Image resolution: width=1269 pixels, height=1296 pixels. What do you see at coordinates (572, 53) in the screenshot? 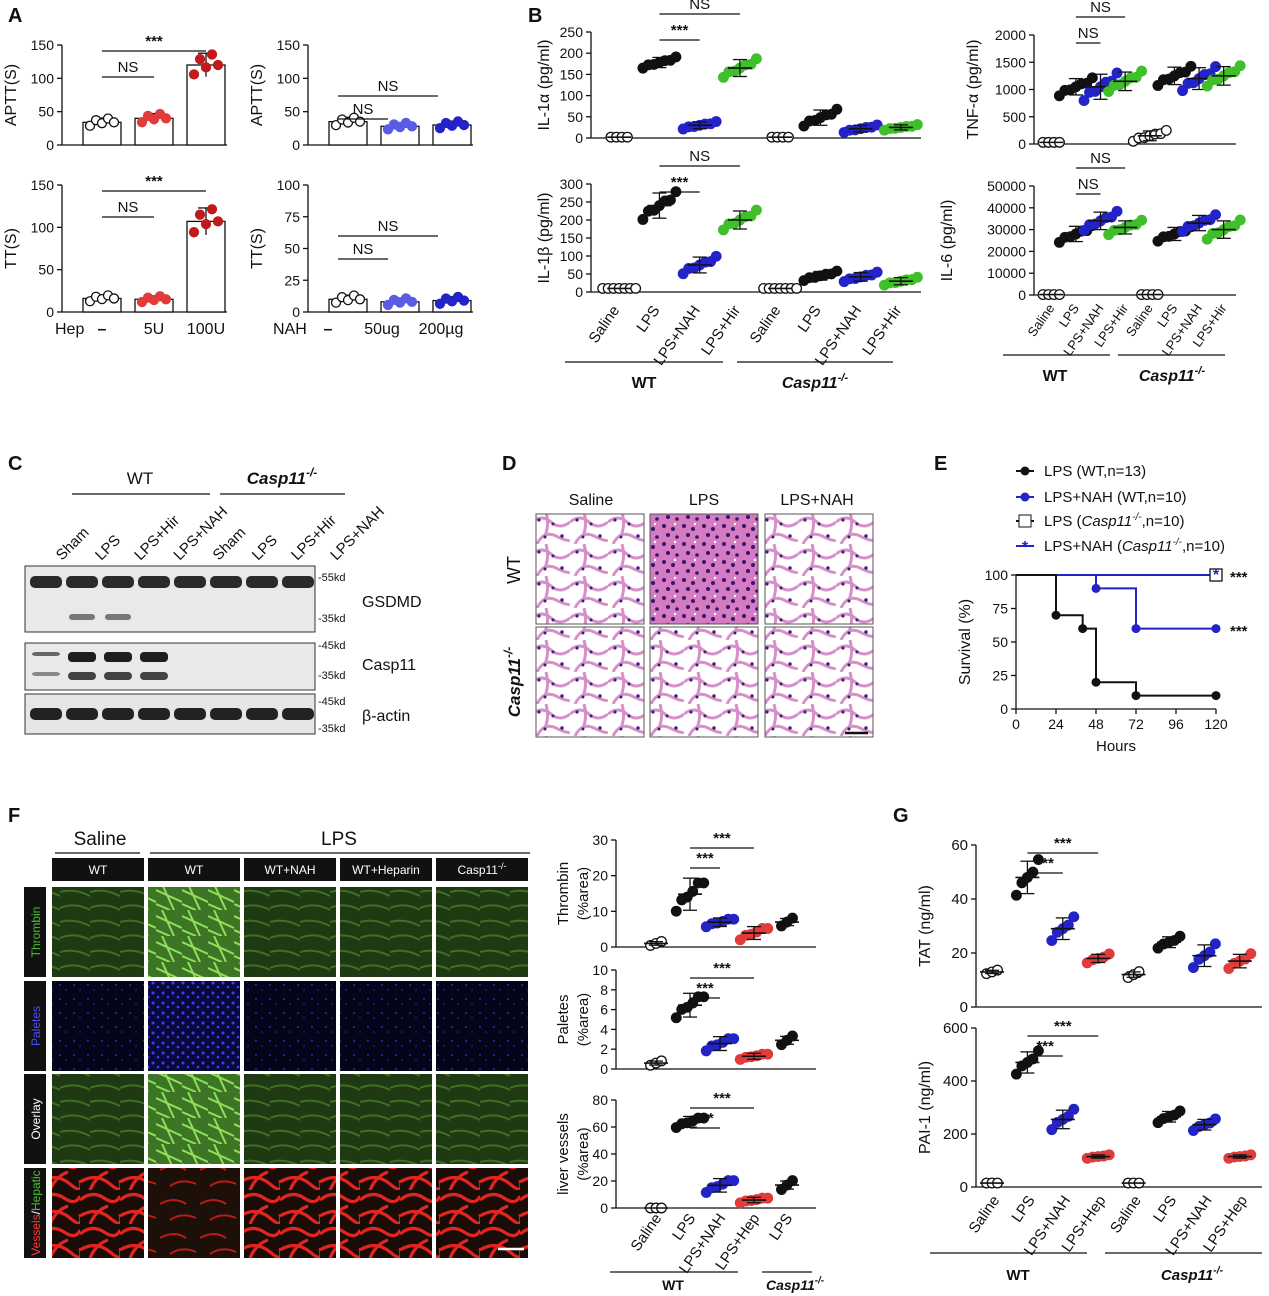
I see `panel-b-il1a-y-tick-label: 200` at bounding box center [572, 53].